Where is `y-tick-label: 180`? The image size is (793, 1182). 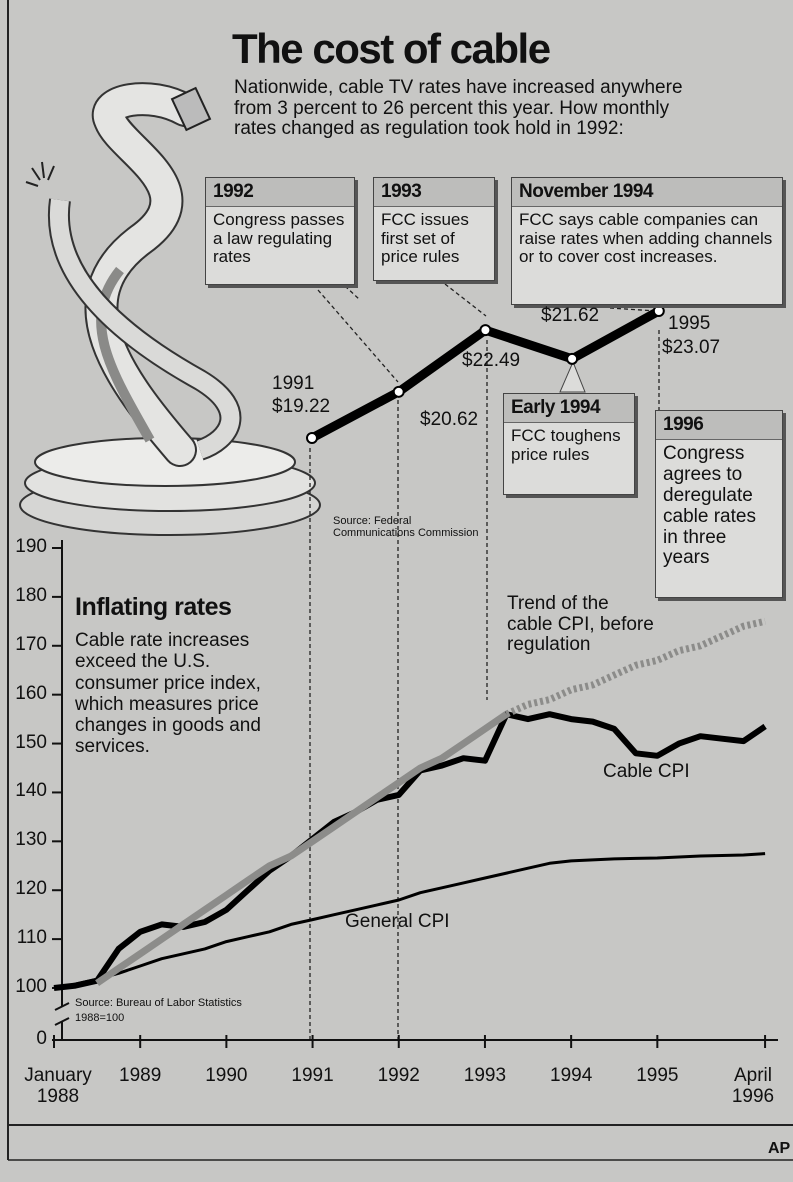 y-tick-label: 180 is located at coordinates (31, 595).